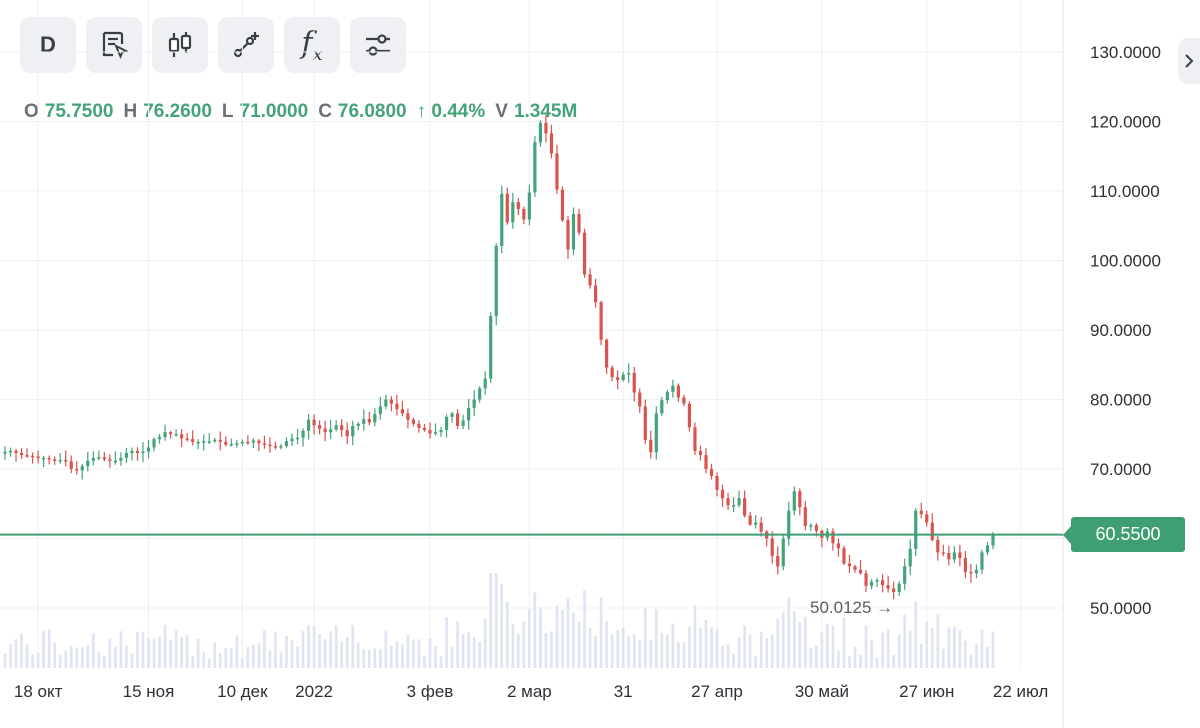 This screenshot has width=1200, height=728. I want to click on settings-button, so click(378, 45).